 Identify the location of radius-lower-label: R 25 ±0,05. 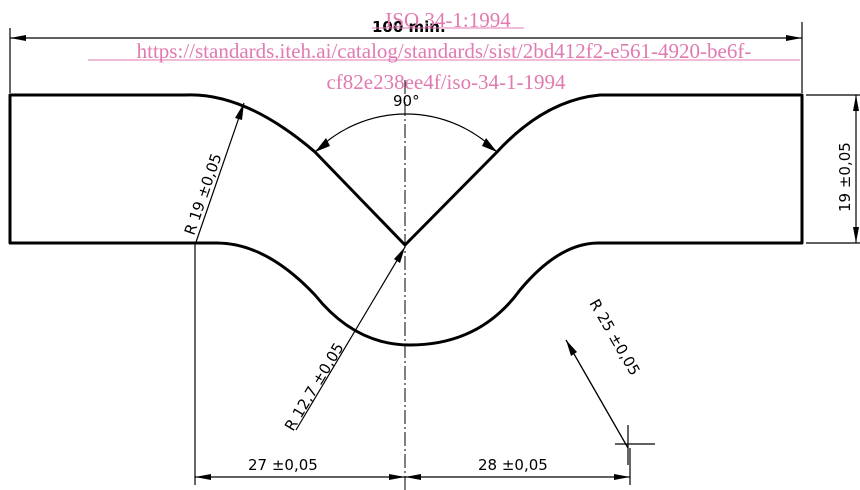
(615, 337).